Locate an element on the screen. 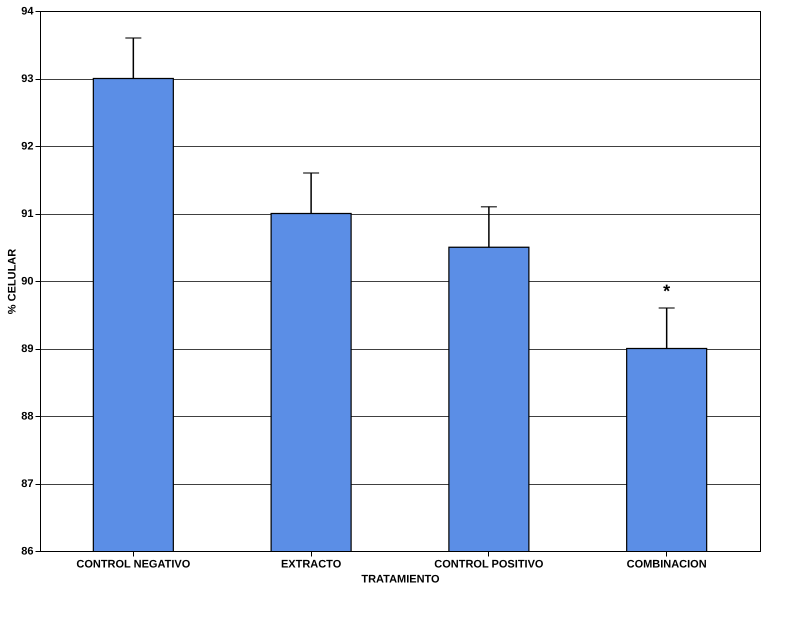 This screenshot has width=807, height=621. y-tick-label: 90 is located at coordinates (27, 282).